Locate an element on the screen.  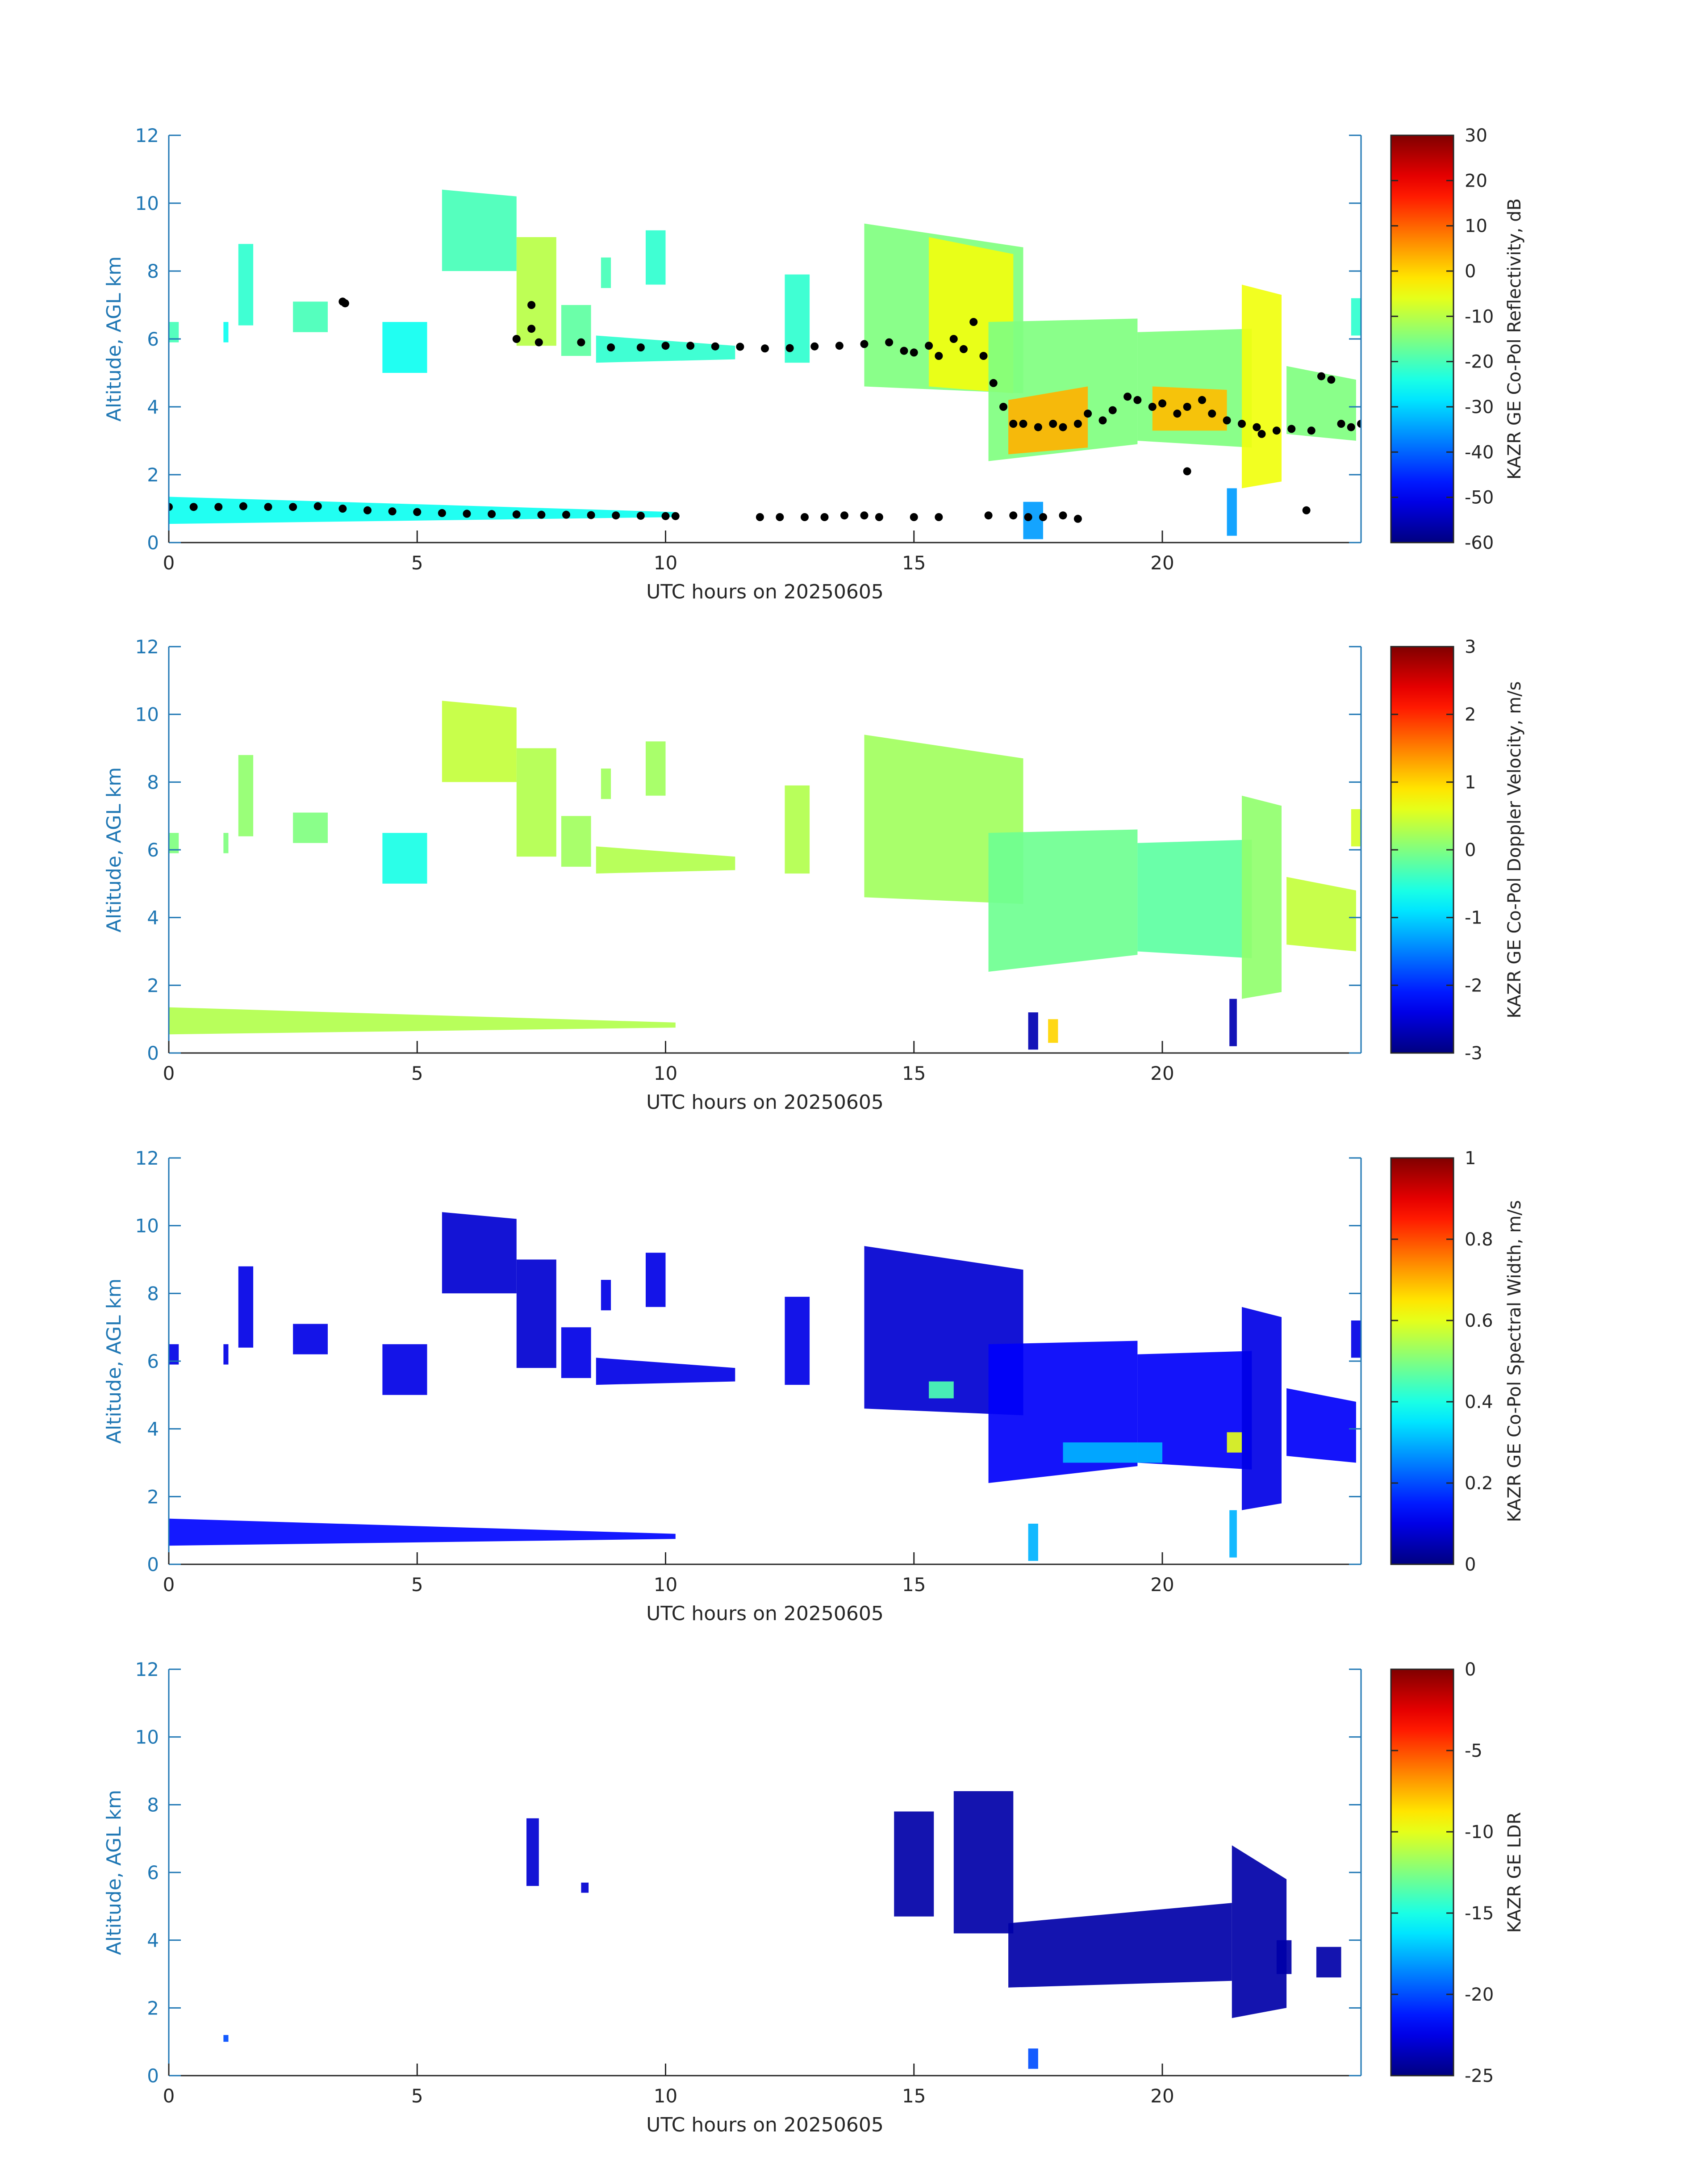
colorbar-tick-label: 3 is located at coordinates (1470, 647).